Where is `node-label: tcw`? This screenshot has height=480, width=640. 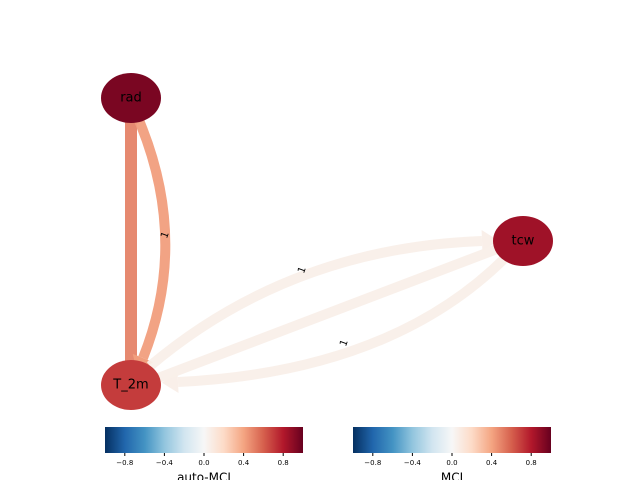
node-label: tcw is located at coordinates (523, 241).